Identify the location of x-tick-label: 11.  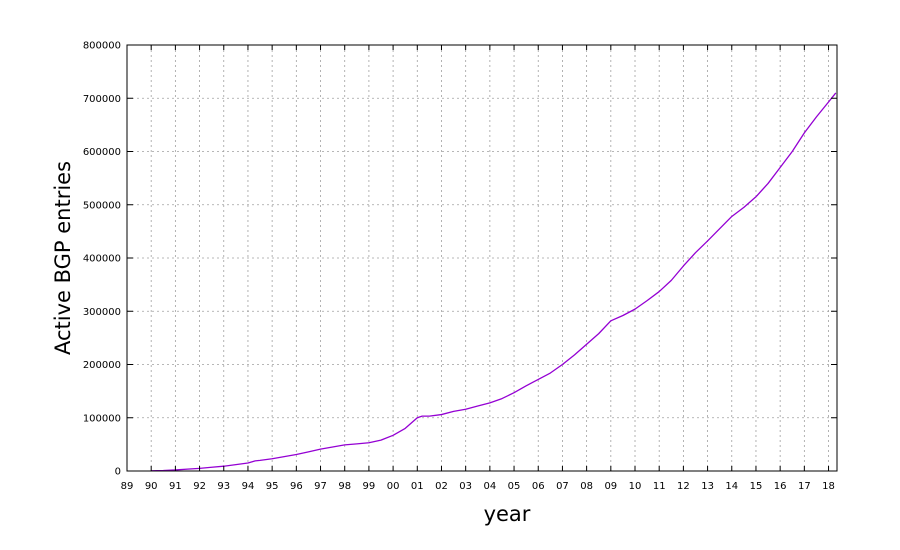
(659, 486).